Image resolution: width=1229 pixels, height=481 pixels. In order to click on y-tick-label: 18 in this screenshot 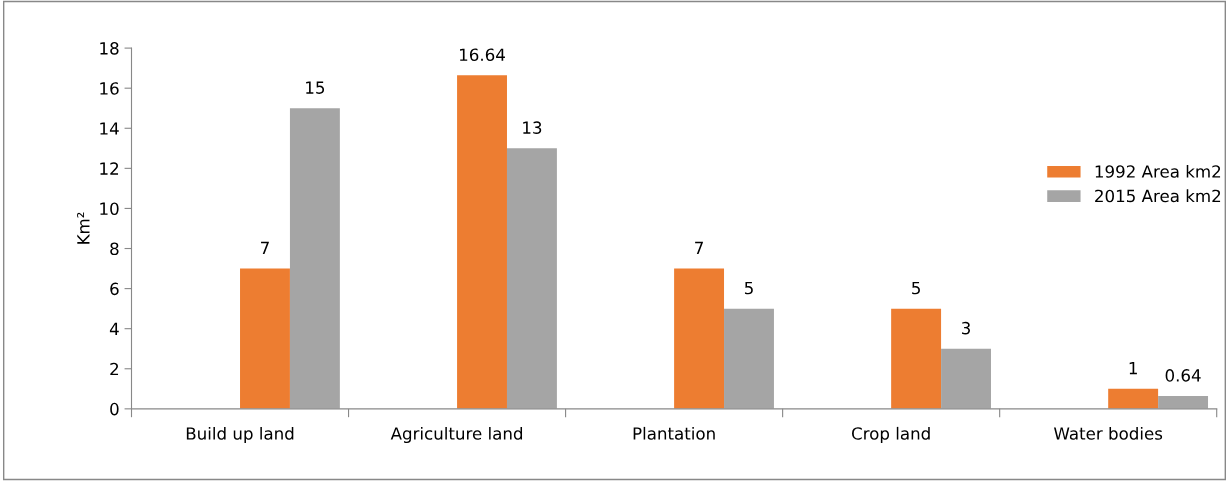, I will do `click(109, 48)`.